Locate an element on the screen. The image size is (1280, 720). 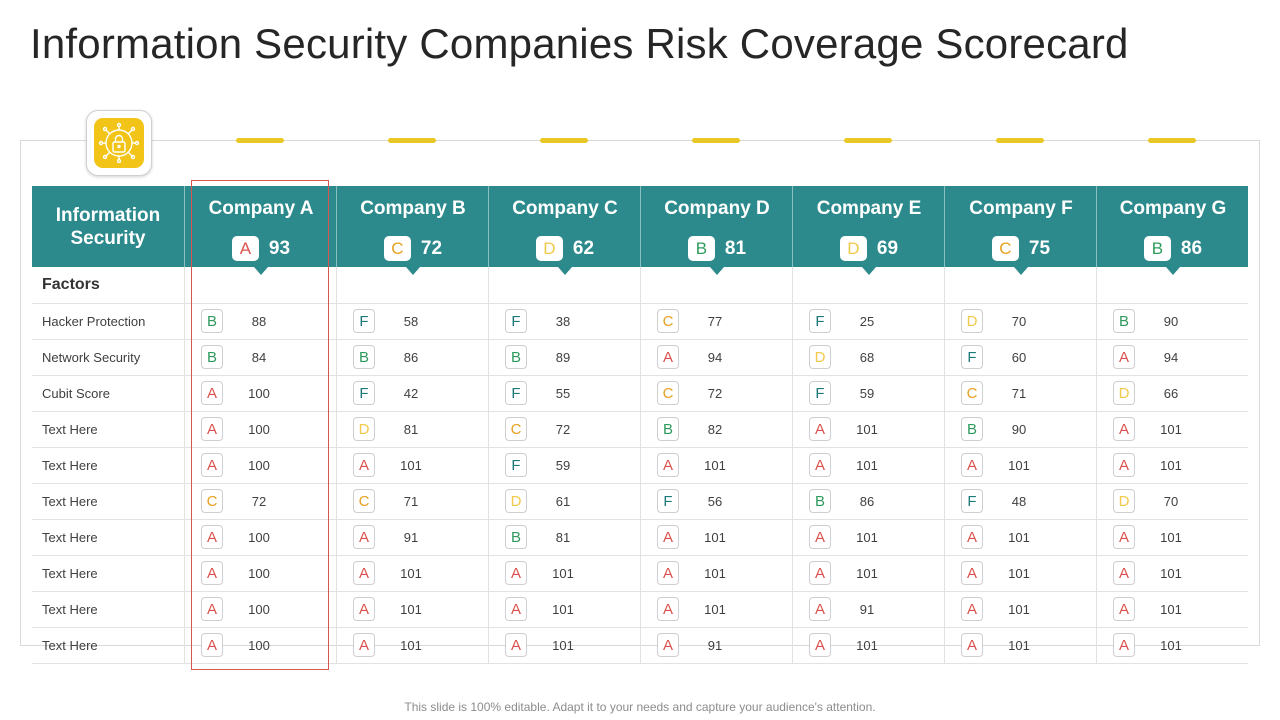
company-header: Company C D 62 is located at coordinates (564, 230).